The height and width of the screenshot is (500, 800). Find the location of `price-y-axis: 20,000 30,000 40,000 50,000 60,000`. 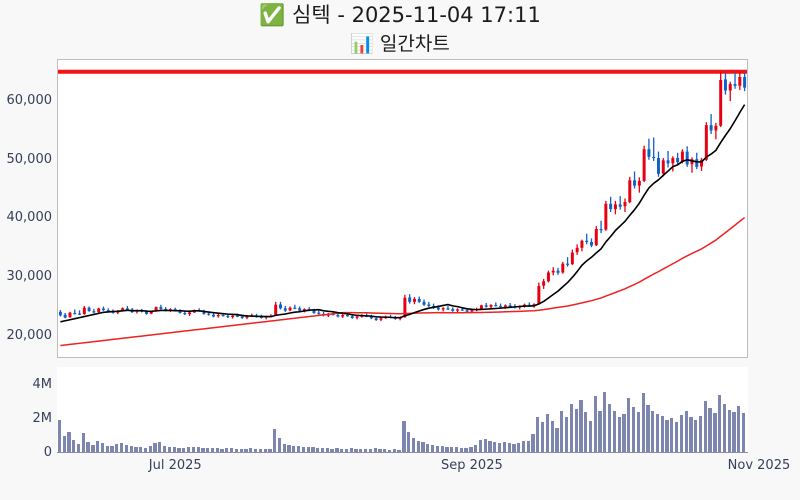

price-y-axis: 20,000 30,000 40,000 50,000 60,000 is located at coordinates (26, 250).